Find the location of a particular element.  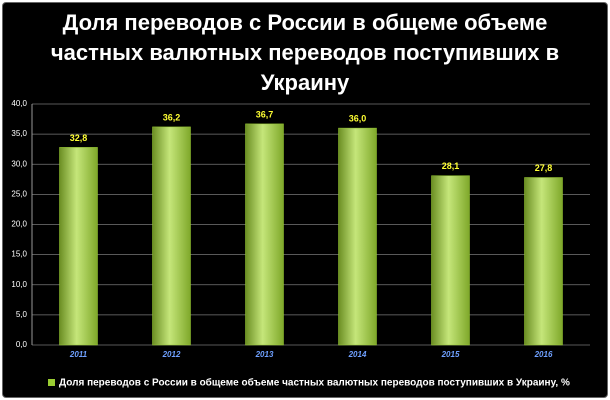

y-tick-label: 0,0 is located at coordinates (22, 344).